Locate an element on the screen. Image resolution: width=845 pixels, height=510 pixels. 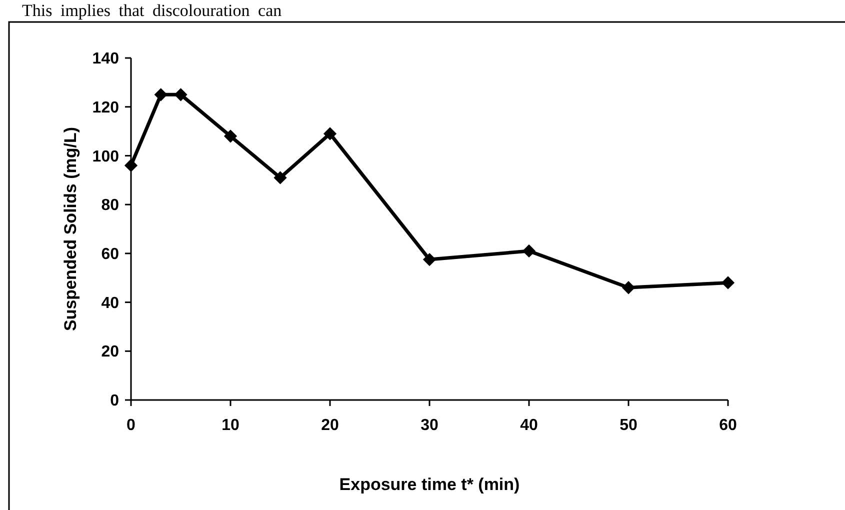
y-tick-label: 100 is located at coordinates (106, 157).